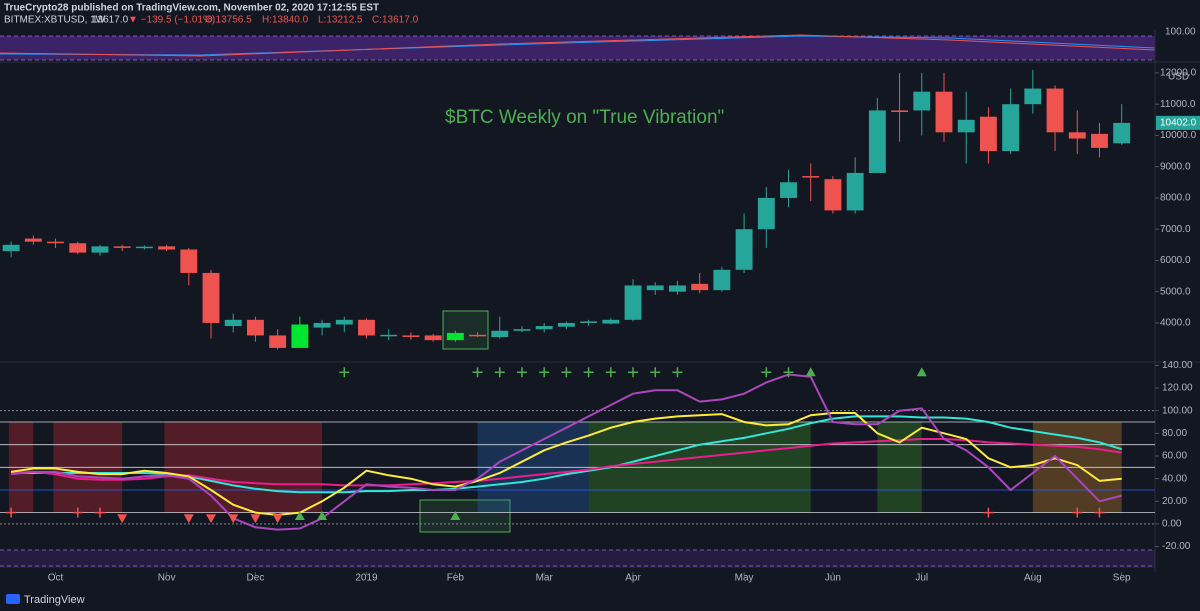 This screenshot has width=1200, height=611. I want to click on last: 13617.0, so click(110, 20).